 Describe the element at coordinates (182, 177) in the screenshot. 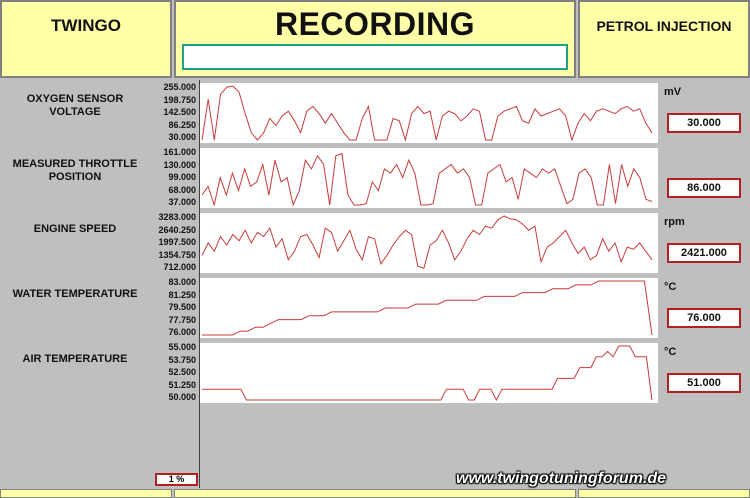

I see `y-tick-label: 99.000` at that location.